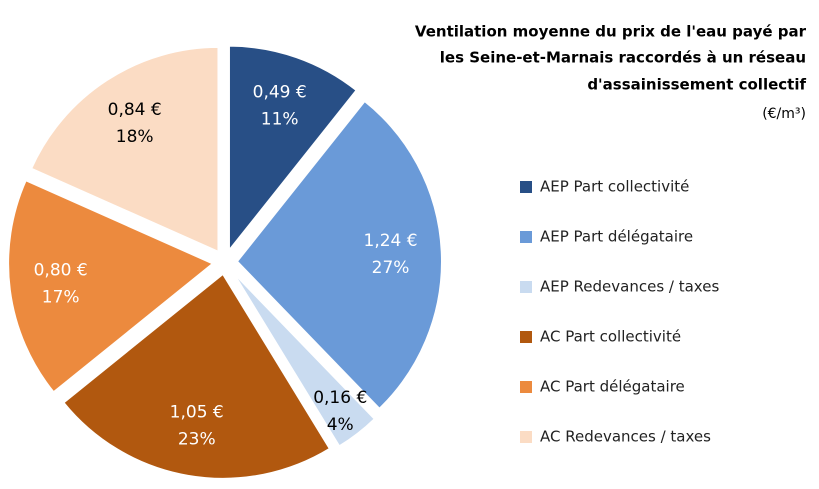 This screenshot has height=489, width=819. I want to click on chart-title: d'assainissement collectif, so click(696, 85).